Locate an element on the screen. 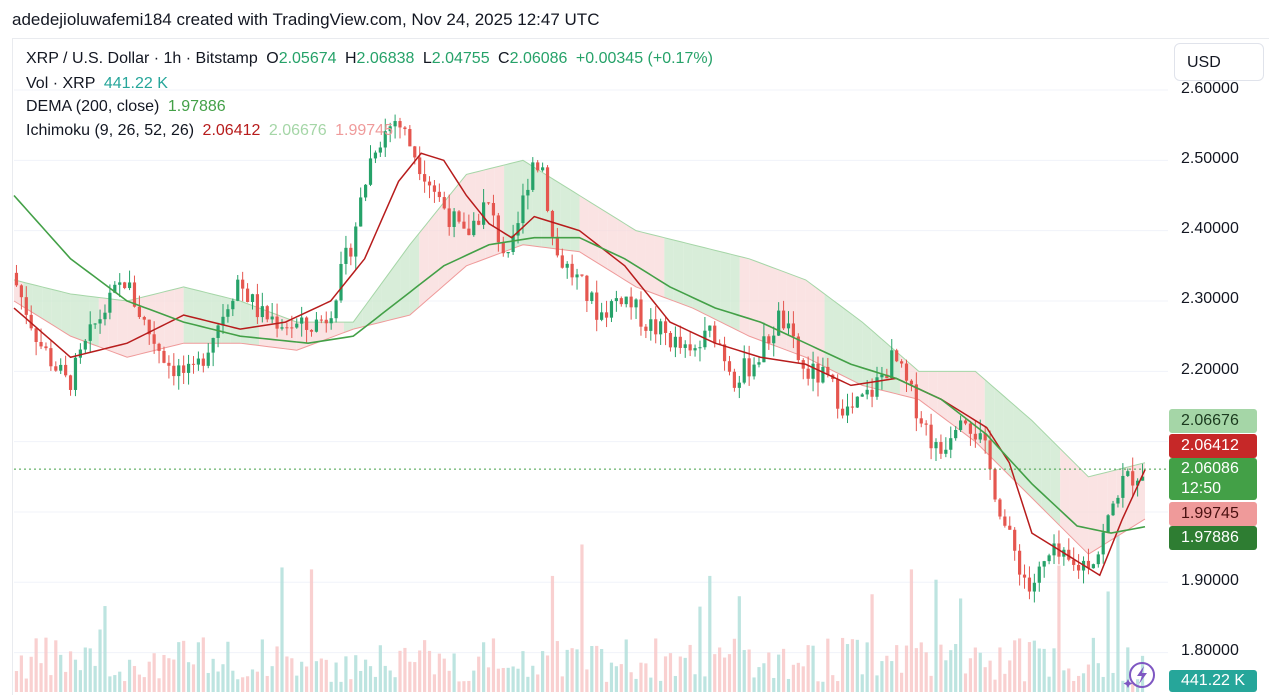  y-tick-label: 2.50000 is located at coordinates (1210, 158).